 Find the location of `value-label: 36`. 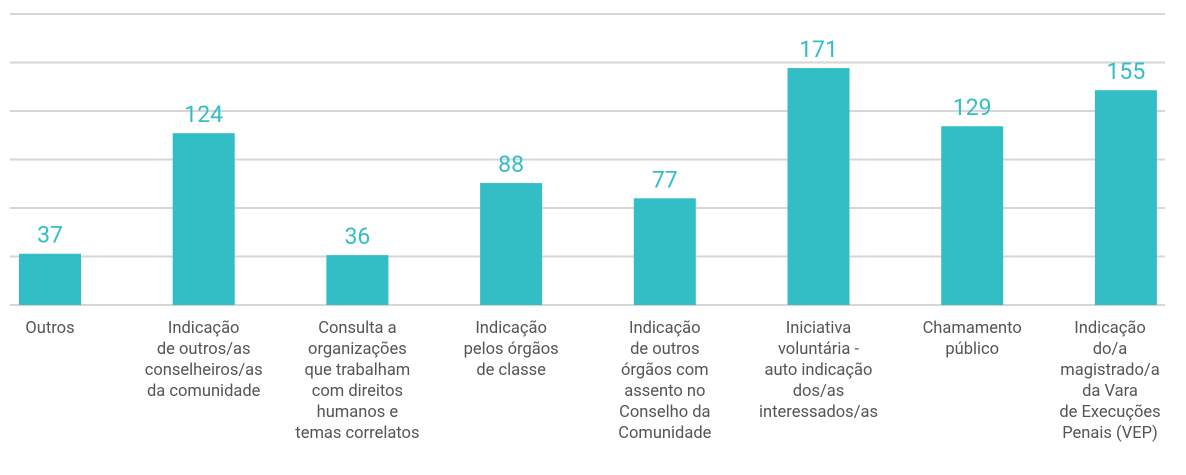

value-label: 36 is located at coordinates (357, 236).